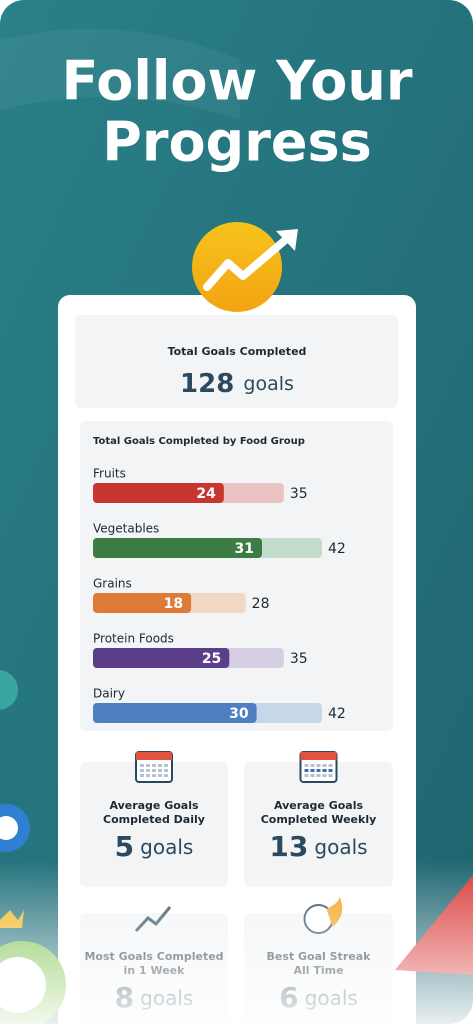 The image size is (473, 1024). What do you see at coordinates (133, 639) in the screenshot?
I see `group-name: Protein Foods` at bounding box center [133, 639].